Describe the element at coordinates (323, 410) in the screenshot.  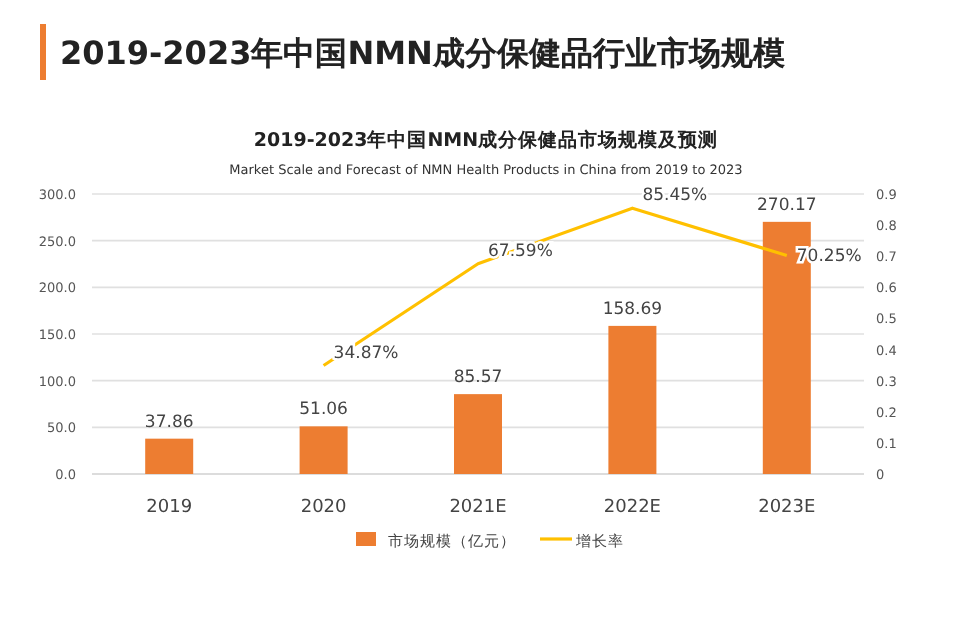
I see `data-label: 51.06` at that location.